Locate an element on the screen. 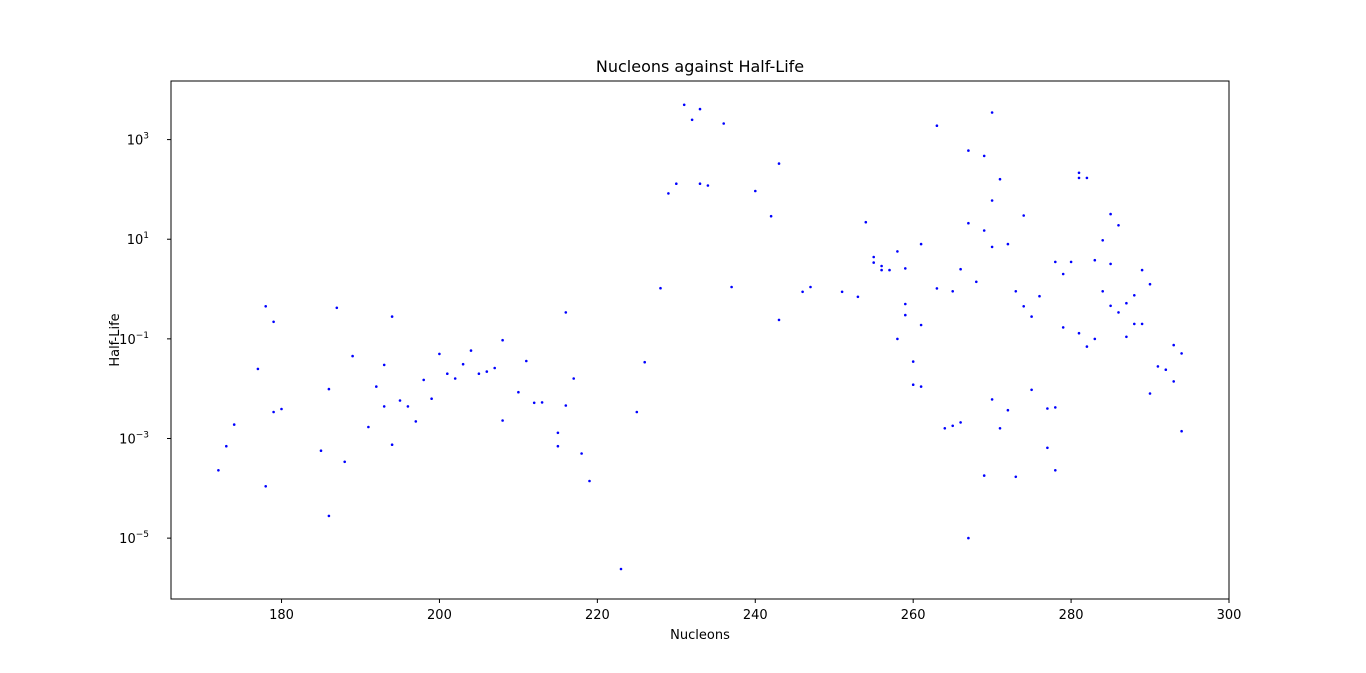 This screenshot has width=1366, height=673. x-tick-label: 180 is located at coordinates (281, 615).